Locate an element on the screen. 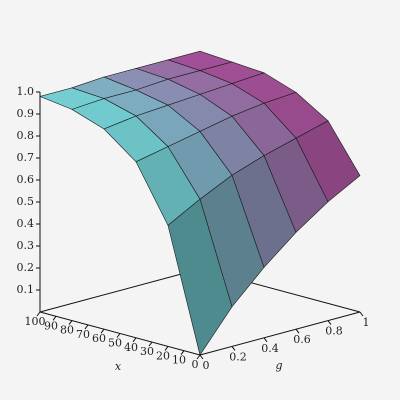  x-axis-label: x is located at coordinates (118, 366).